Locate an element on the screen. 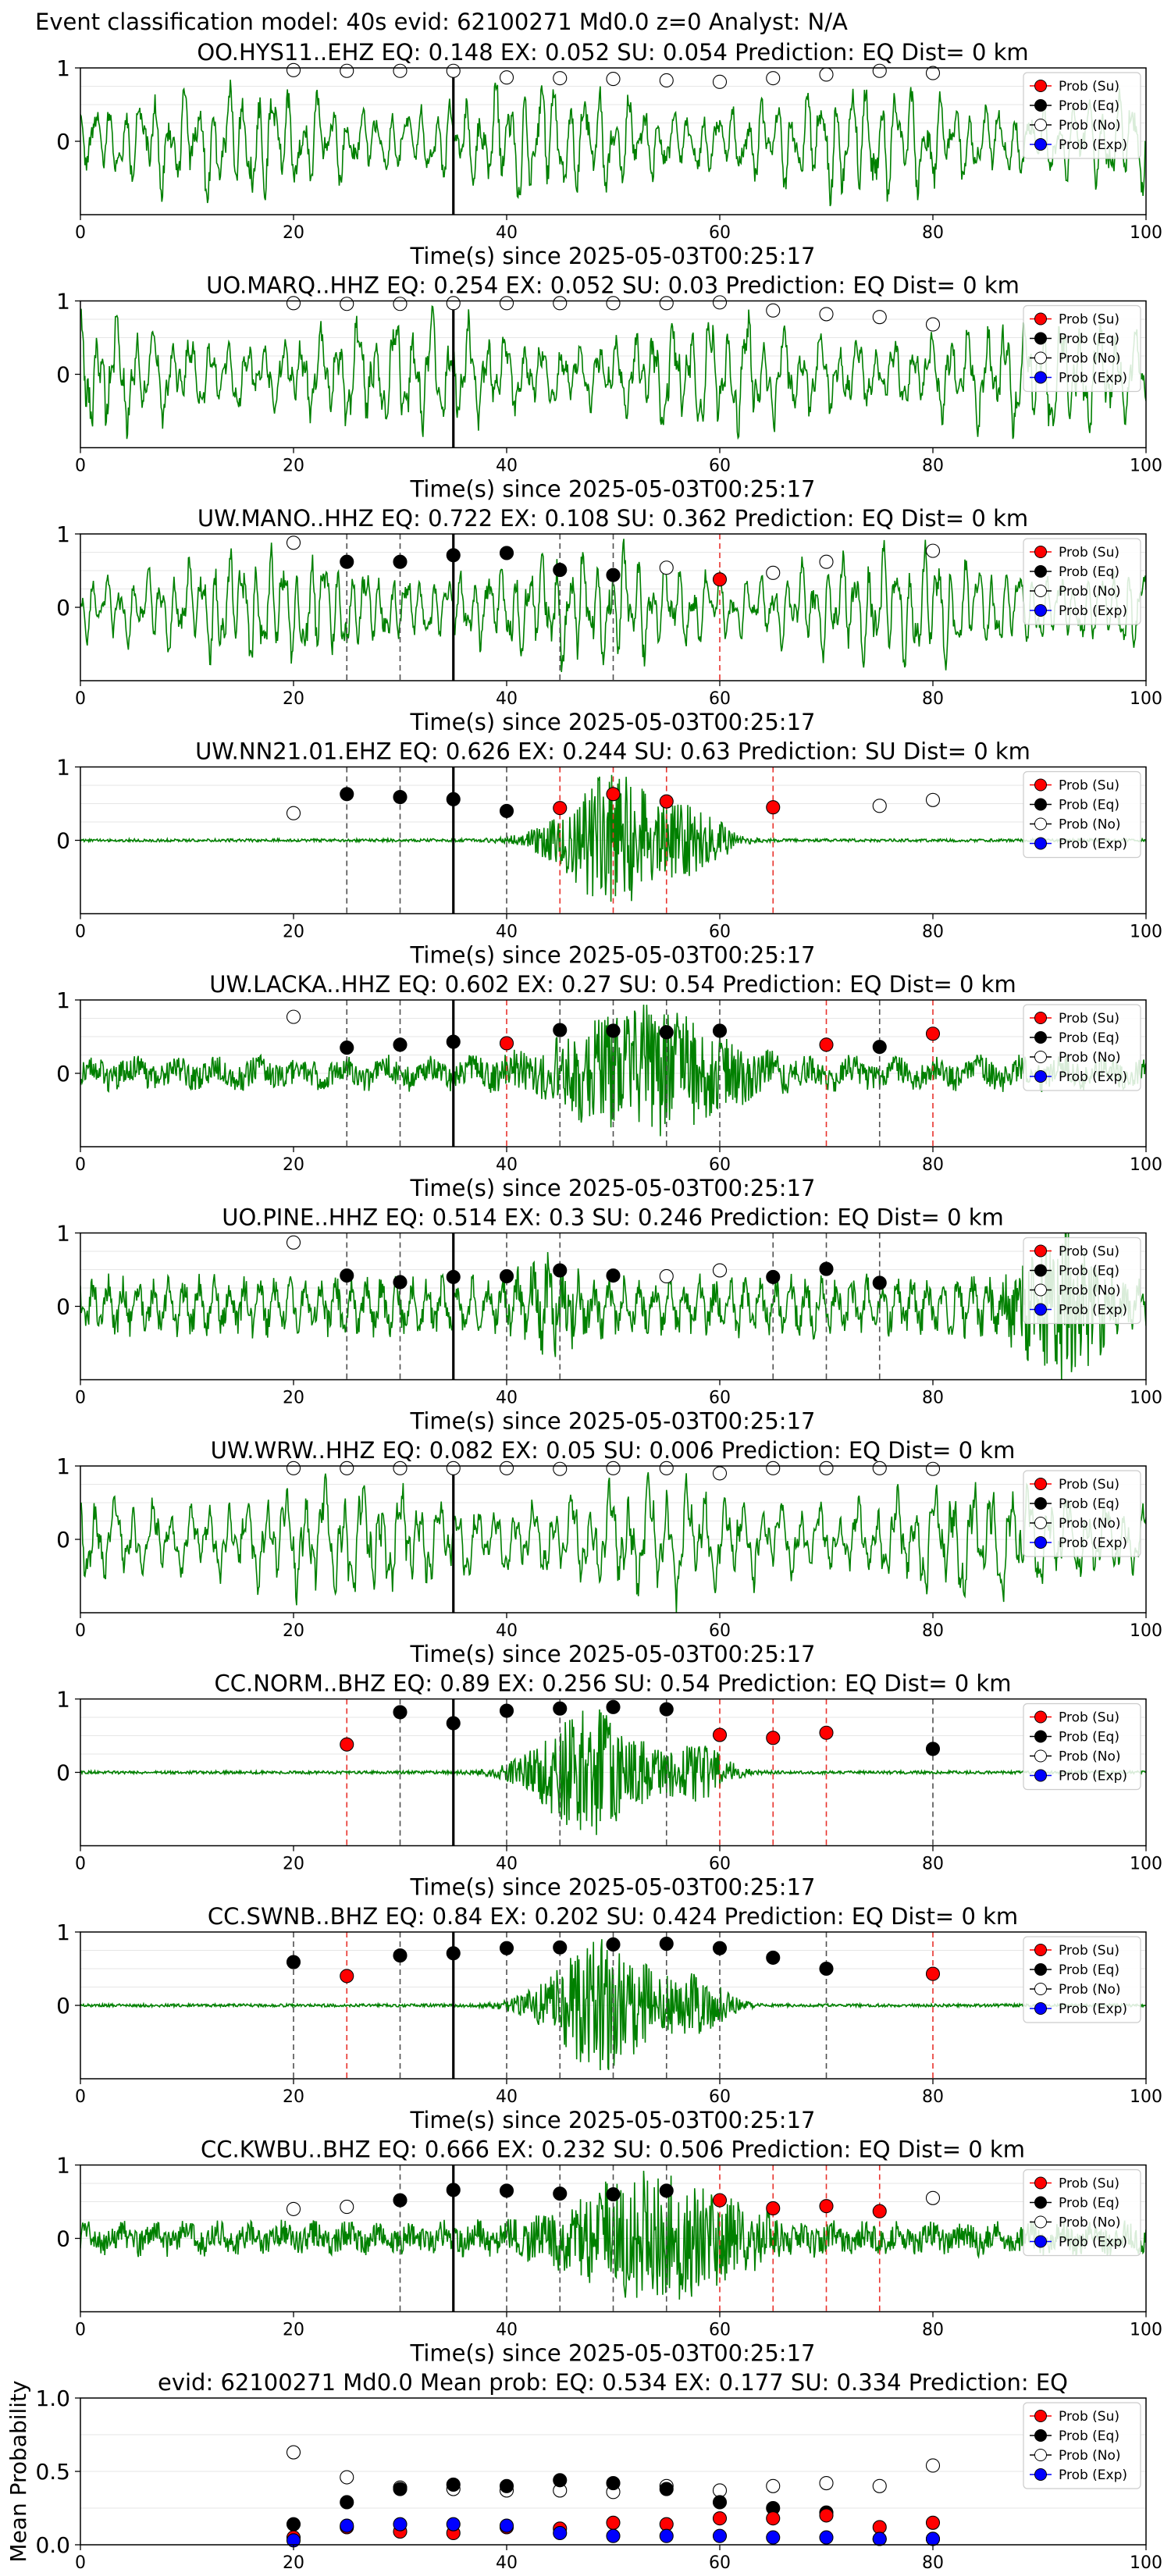 This screenshot has width=1171, height=2576. legend-item: Prob (Exp) is located at coordinates (1078, 1777).